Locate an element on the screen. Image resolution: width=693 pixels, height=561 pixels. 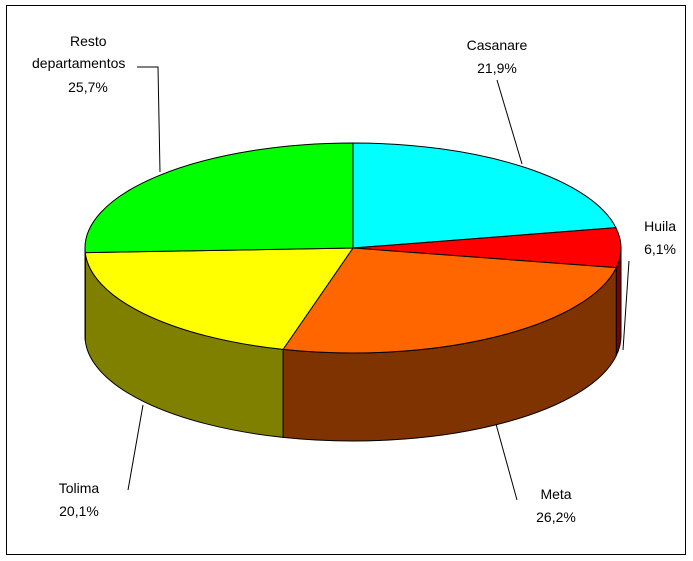
label-huila-name: Huila is located at coordinates (660, 226).